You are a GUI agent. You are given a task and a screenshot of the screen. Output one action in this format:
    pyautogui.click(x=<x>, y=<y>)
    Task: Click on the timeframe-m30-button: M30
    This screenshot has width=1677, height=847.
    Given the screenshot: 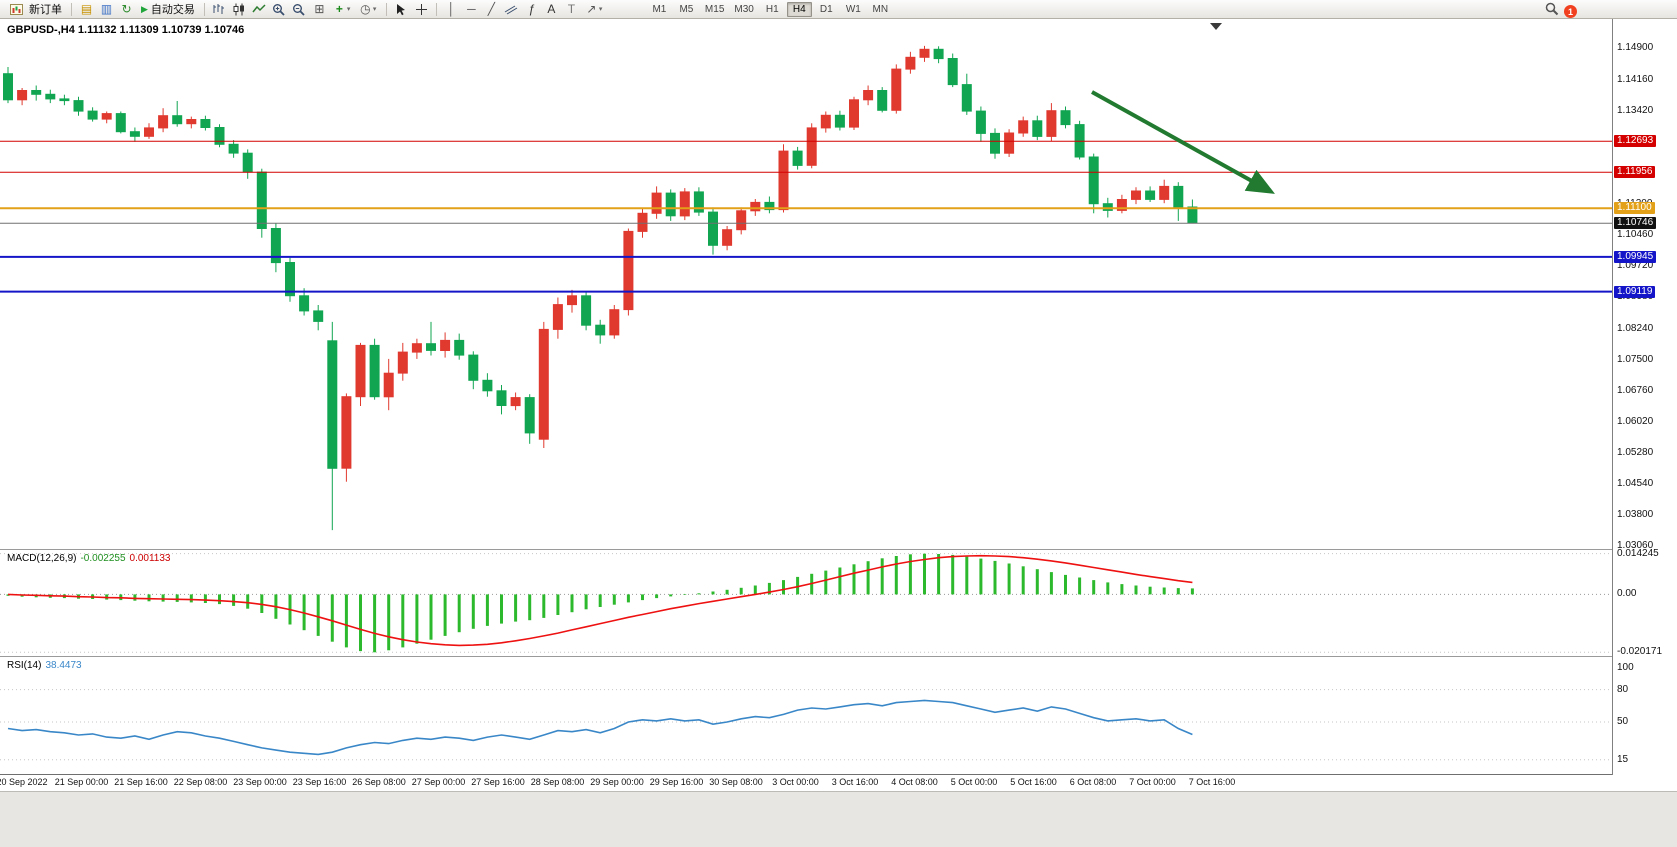 What is the action you would take?
    pyautogui.click(x=744, y=9)
    